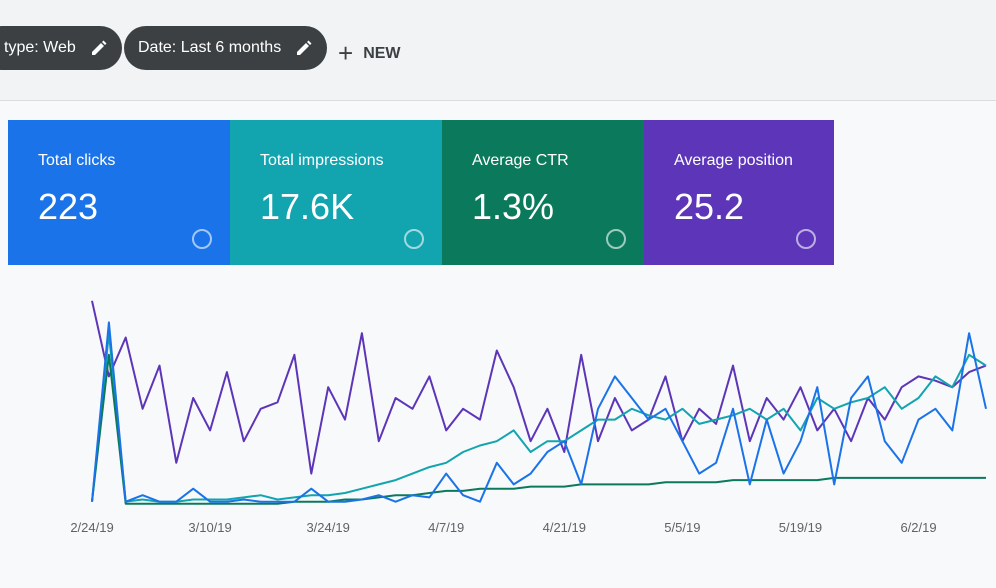  I want to click on x-tick-label: 5/5/19, so click(682, 527).